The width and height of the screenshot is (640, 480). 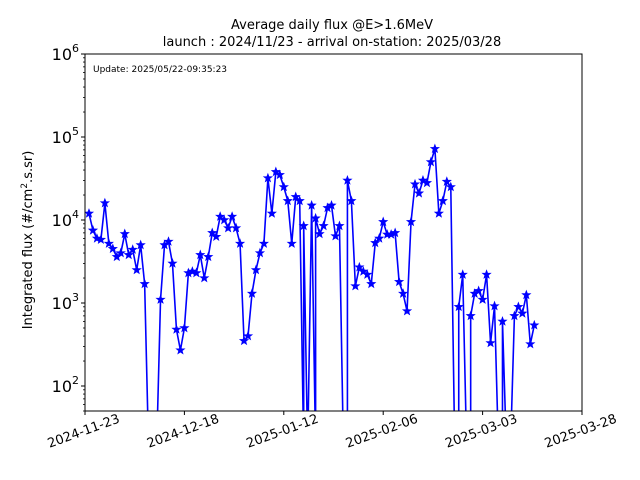 What do you see at coordinates (160, 70) in the screenshot?
I see `update-annotation: Update: 2025/05/22-09:35:23` at bounding box center [160, 70].